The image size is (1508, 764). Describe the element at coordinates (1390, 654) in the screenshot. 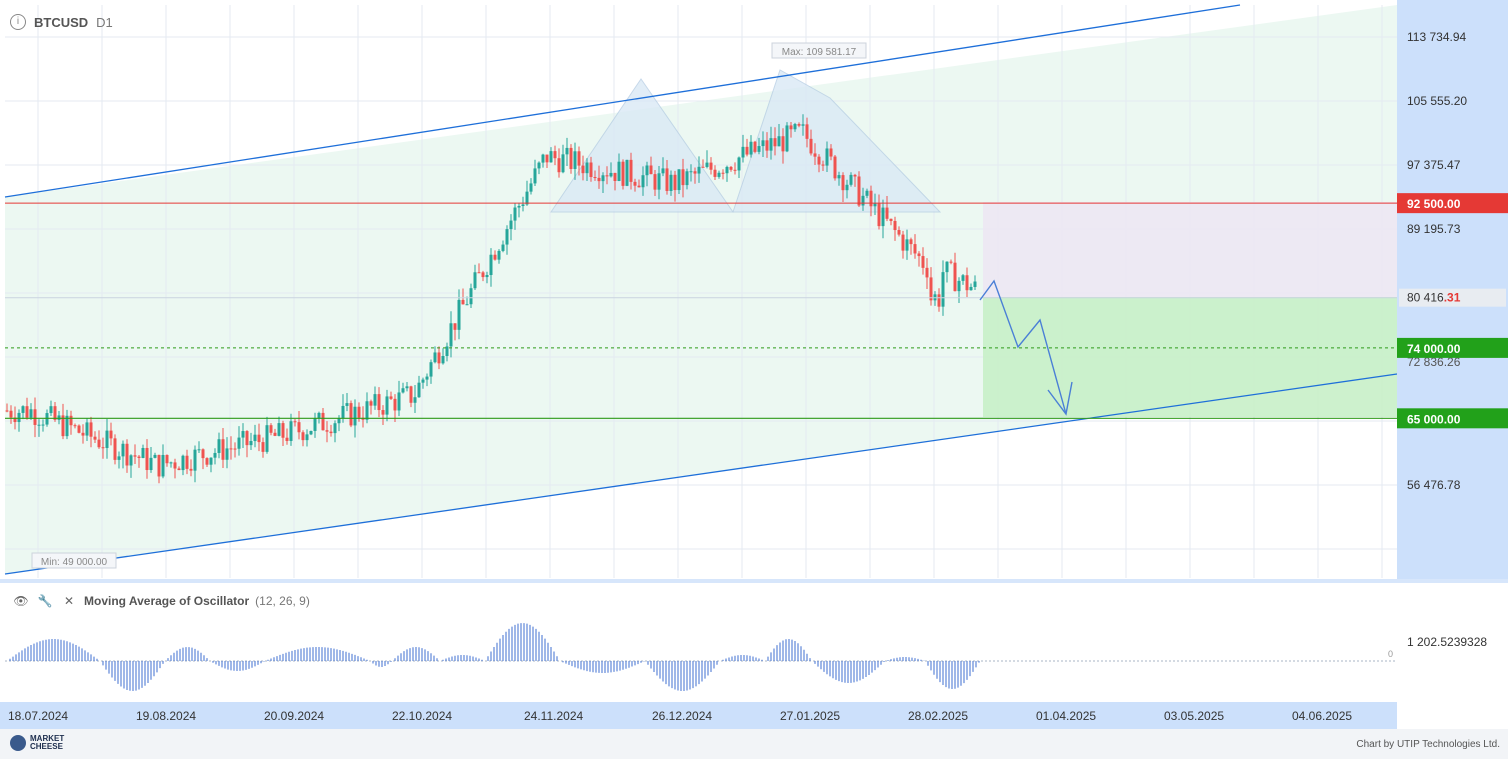

I see `oscillator-zero-label: 0` at that location.